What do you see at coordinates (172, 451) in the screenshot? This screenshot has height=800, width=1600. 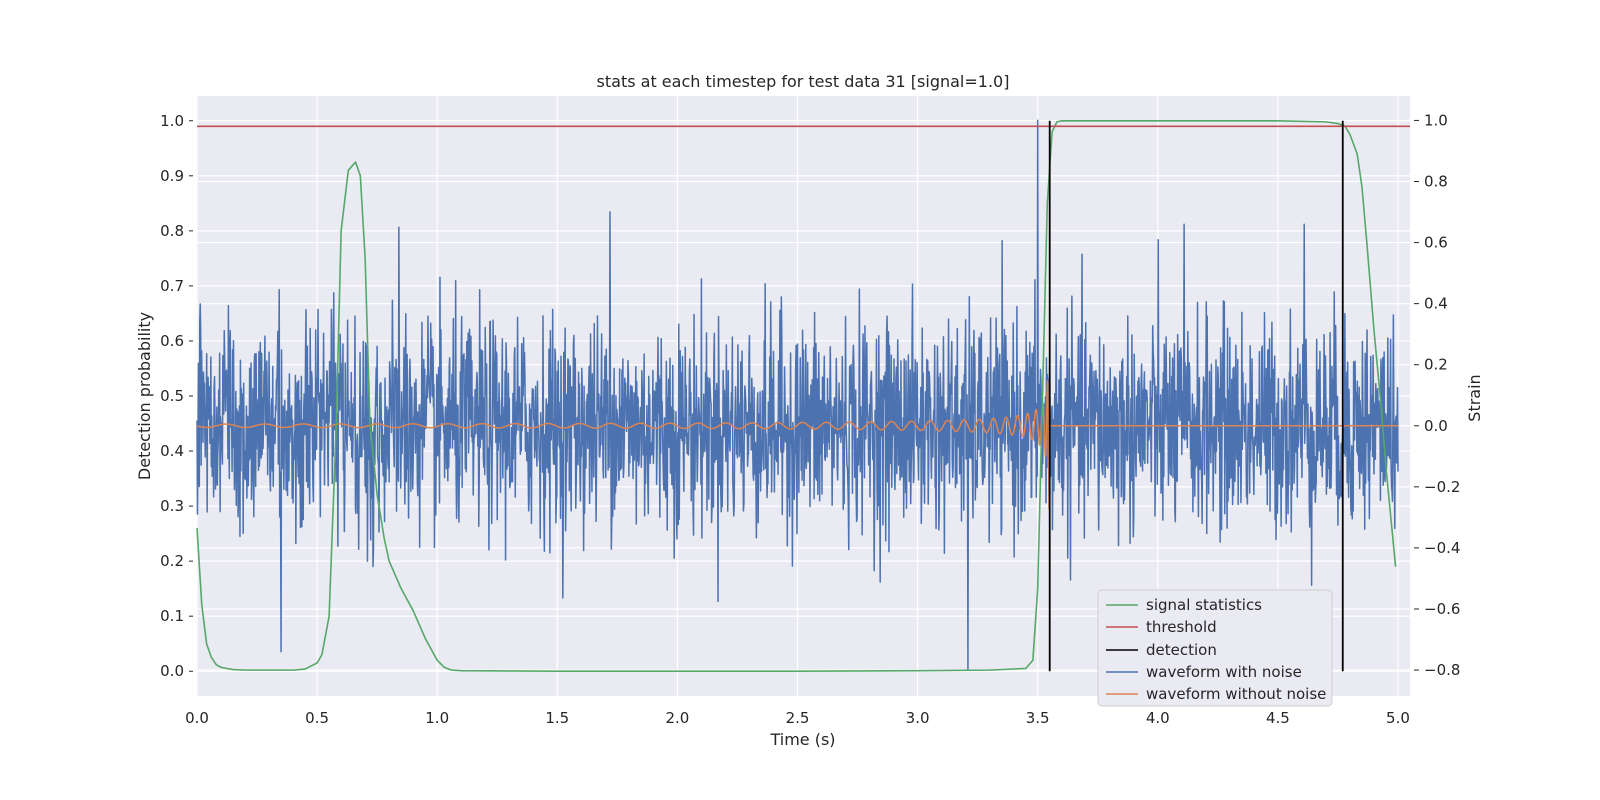 I see `y-tick-label: 0.4` at bounding box center [172, 451].